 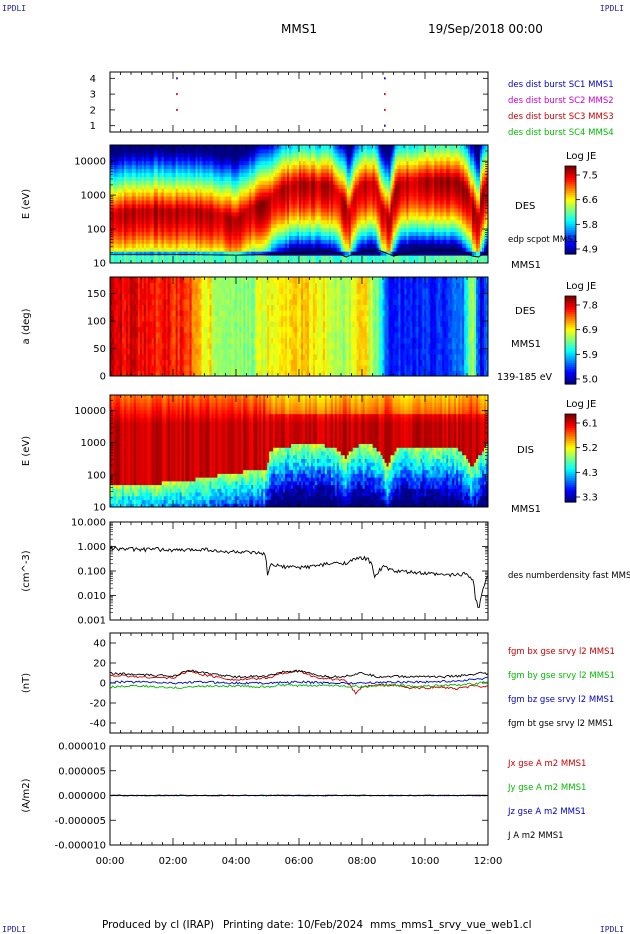 I want to click on burst-ytick-label: 2, so click(x=93, y=110).